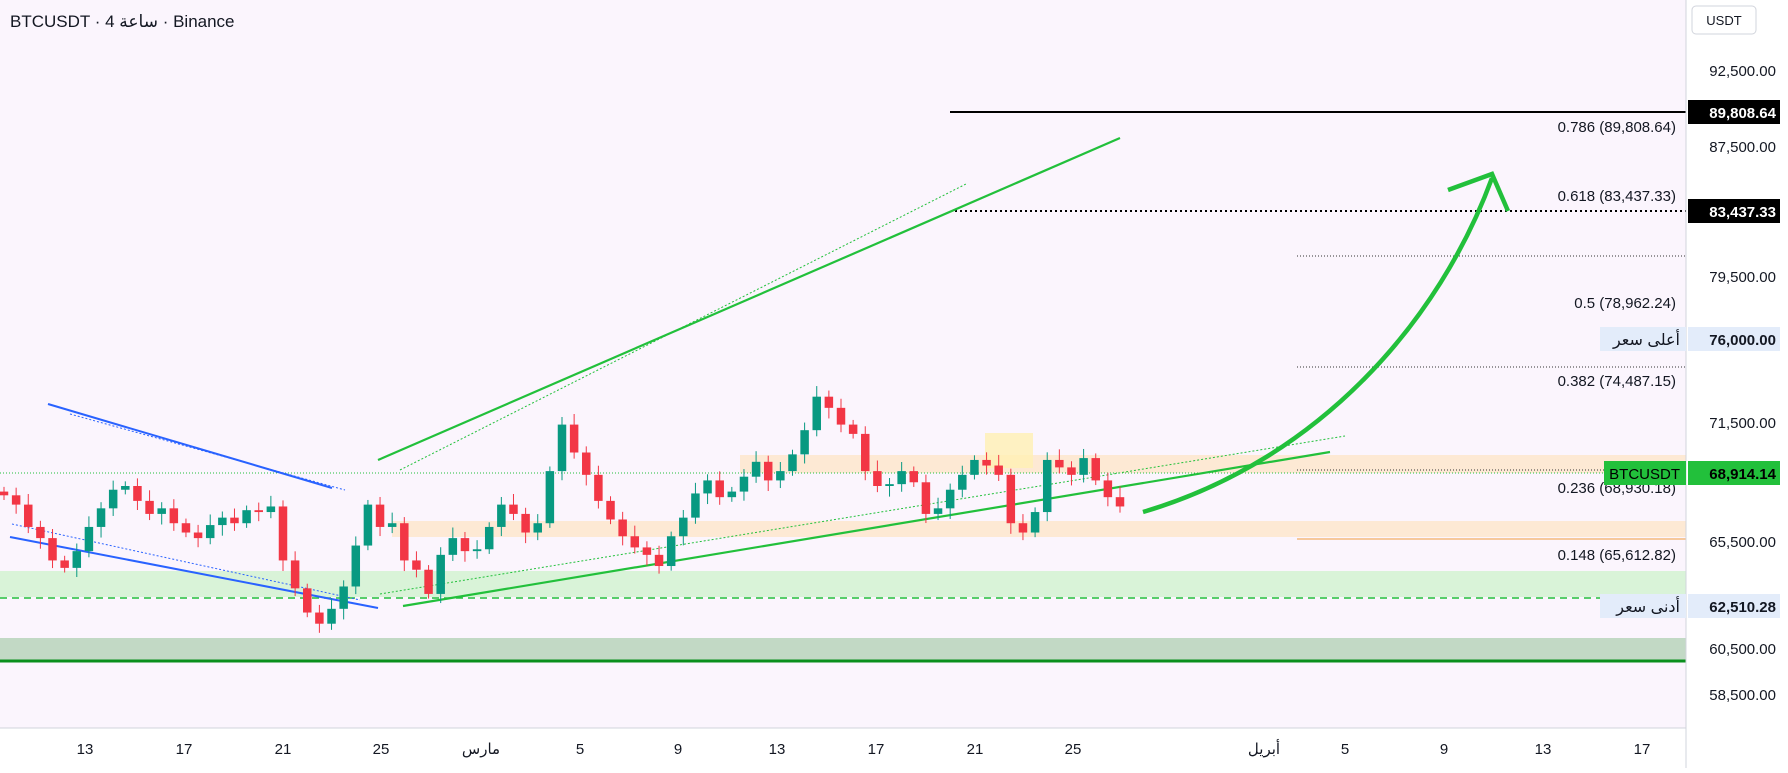 The width and height of the screenshot is (1788, 773). I want to click on strong-support-zone, so click(843, 649).